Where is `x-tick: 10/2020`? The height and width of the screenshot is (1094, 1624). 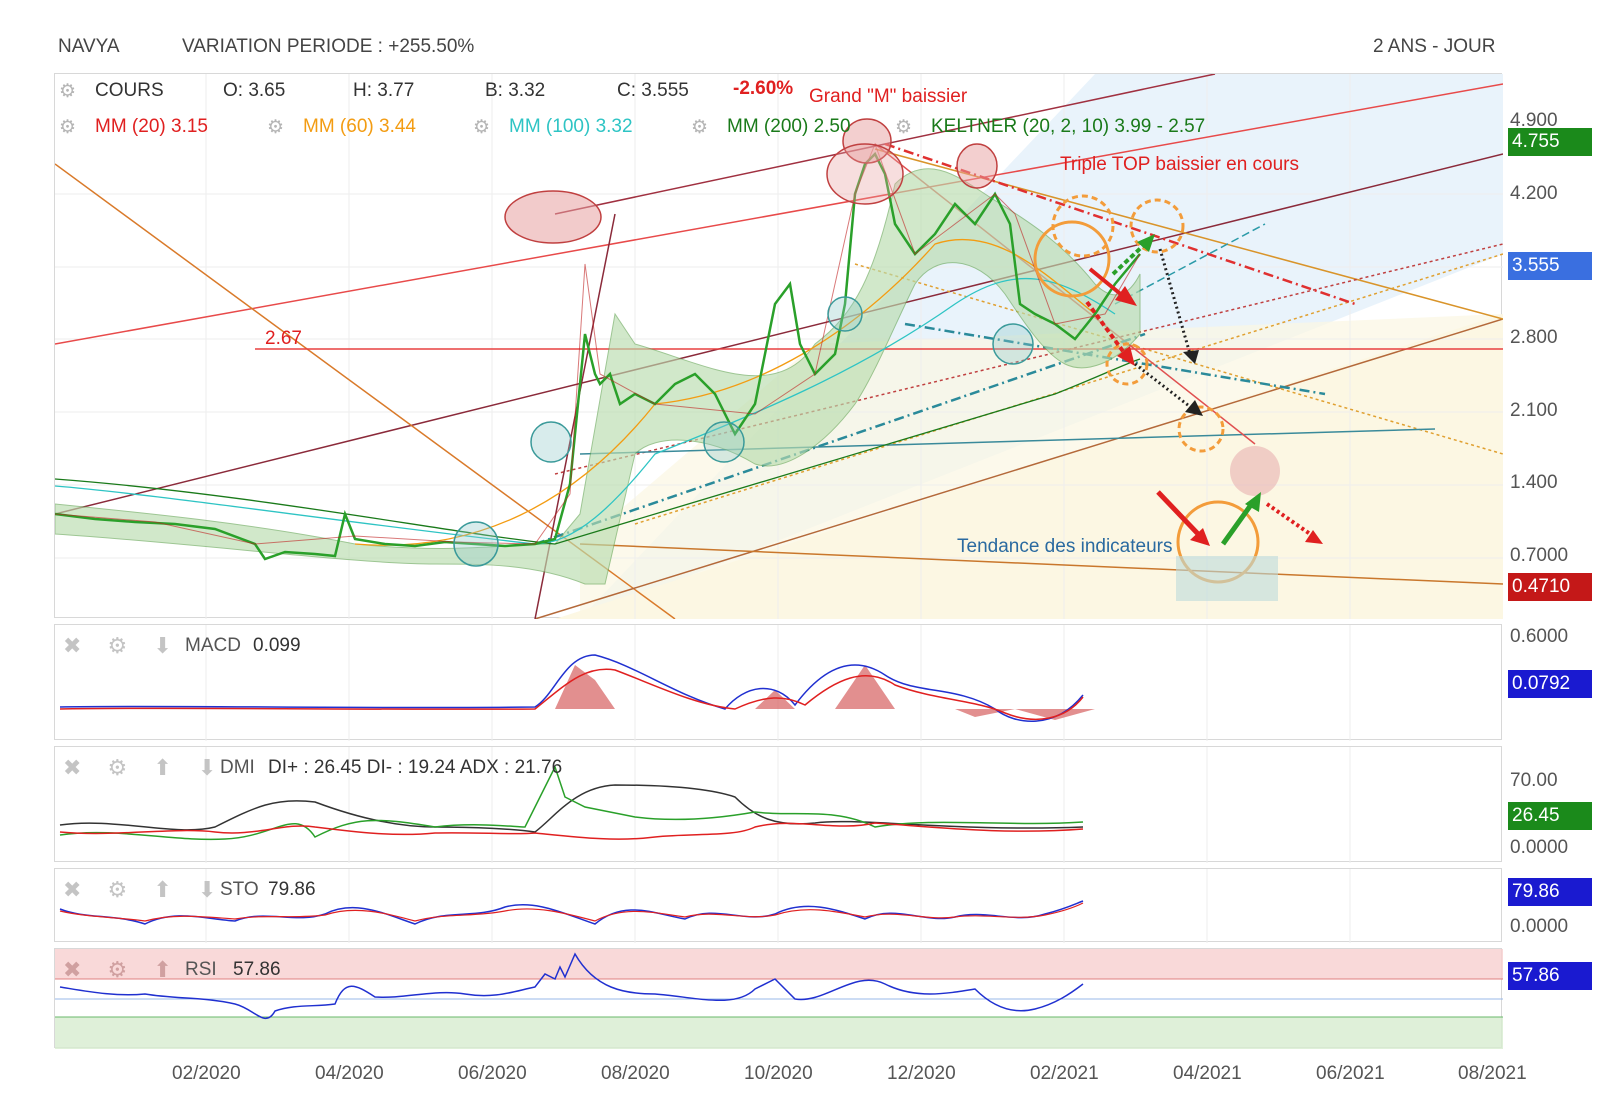
x-tick: 10/2020 is located at coordinates (778, 1073).